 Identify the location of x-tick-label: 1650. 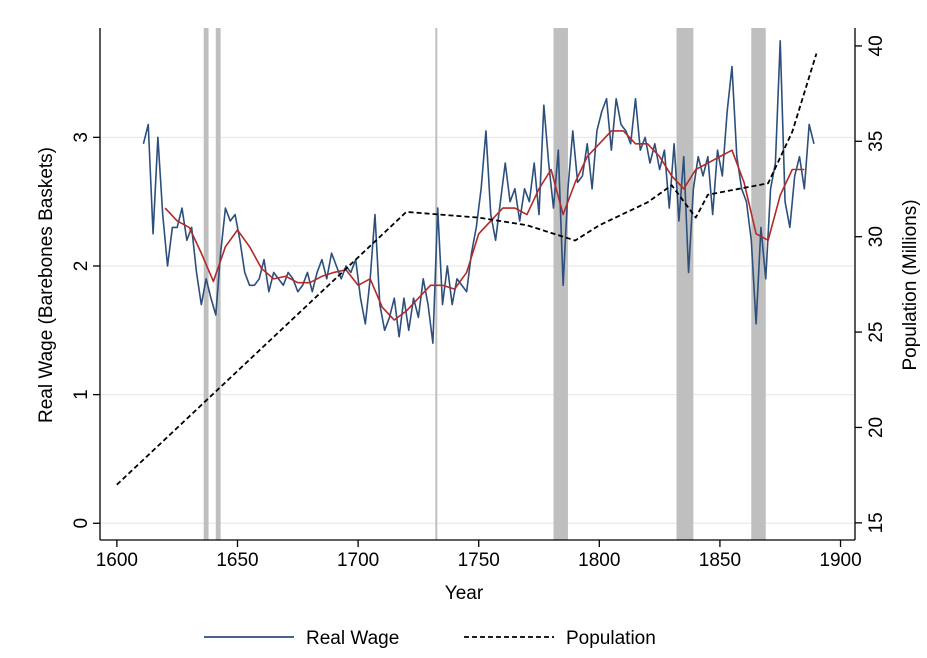
(237, 560).